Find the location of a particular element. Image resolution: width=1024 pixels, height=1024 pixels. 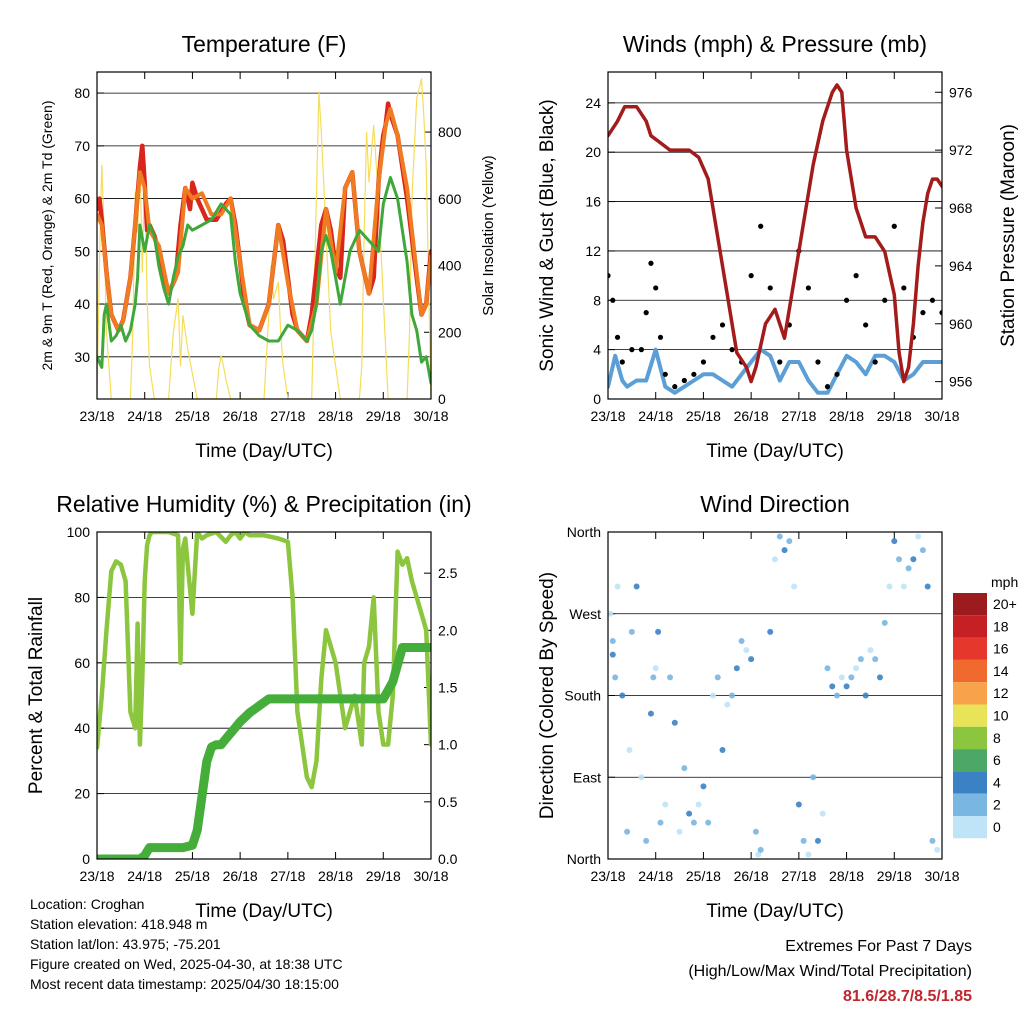

colorbar-label: 0 is located at coordinates (997, 827).